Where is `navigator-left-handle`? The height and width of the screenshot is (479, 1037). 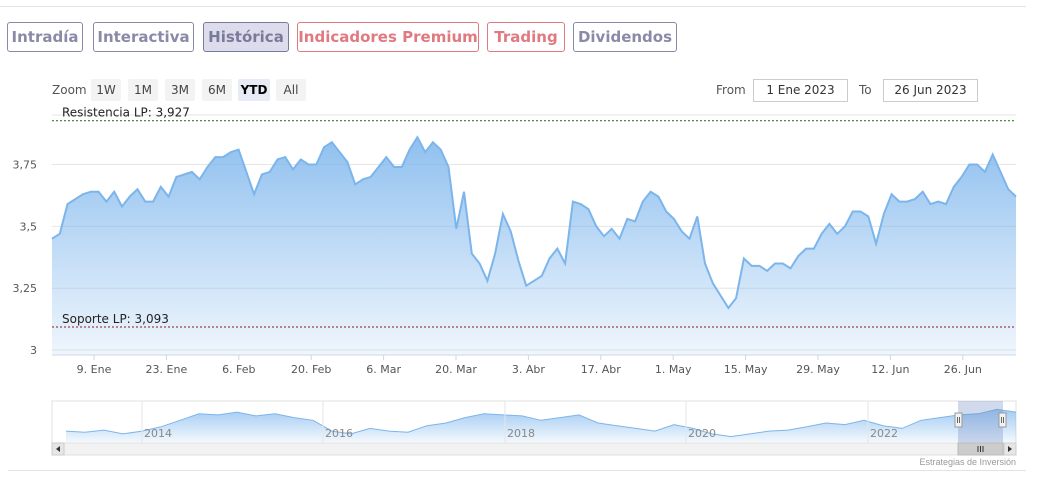 navigator-left-handle is located at coordinates (958, 420).